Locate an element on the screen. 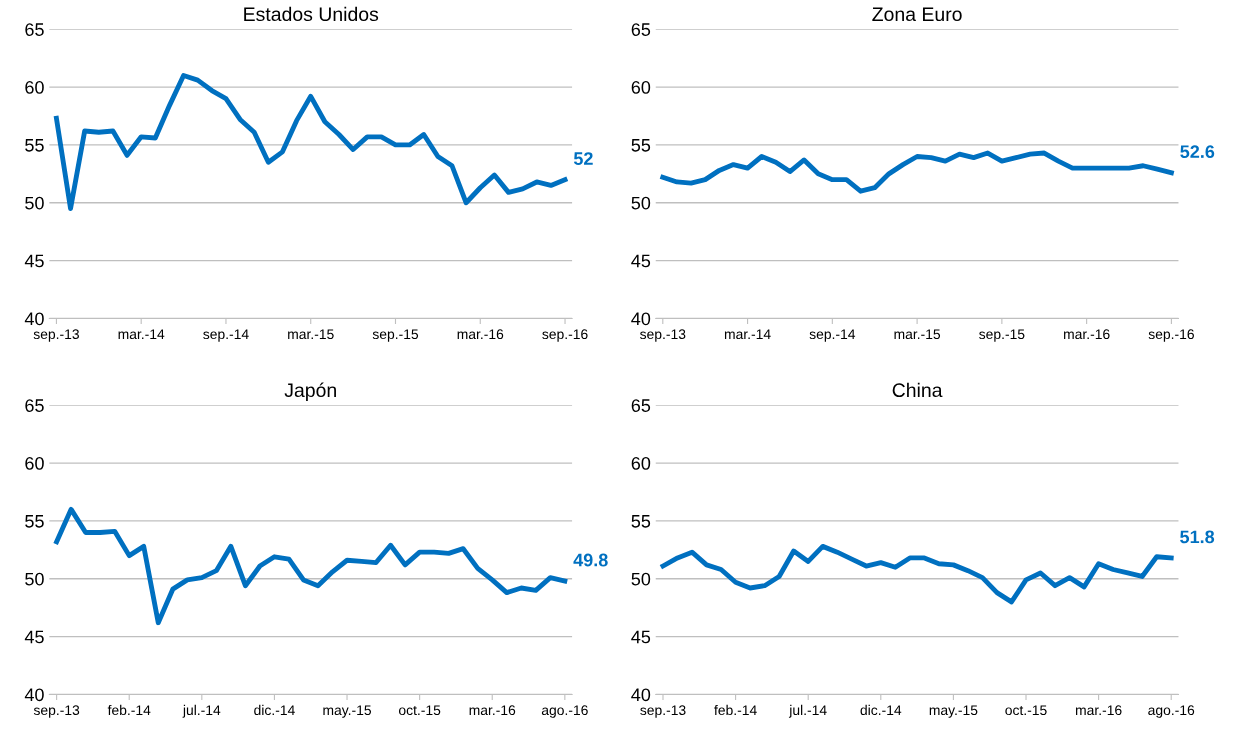 This screenshot has height=731, width=1234. chart-title: China is located at coordinates (917, 390).